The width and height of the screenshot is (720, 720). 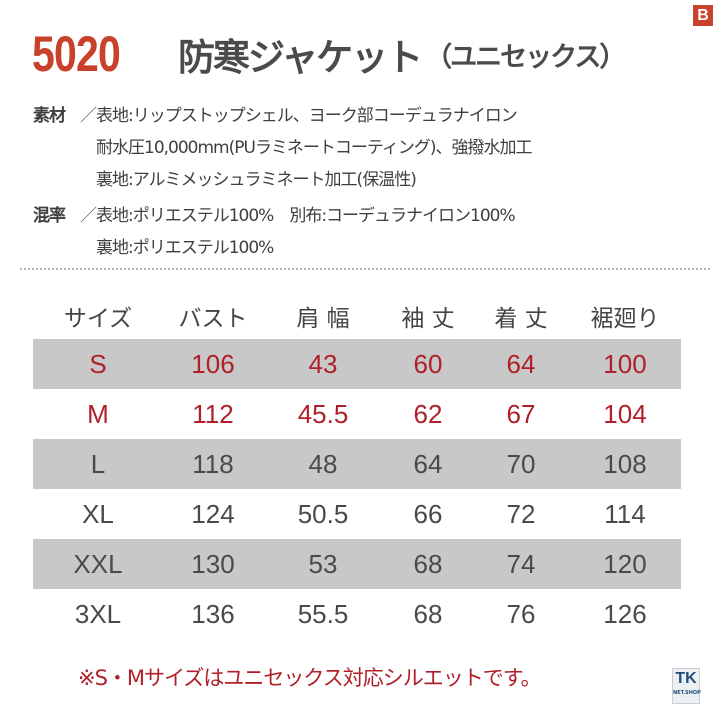 I want to click on cell: 55.5, so click(x=323, y=613).